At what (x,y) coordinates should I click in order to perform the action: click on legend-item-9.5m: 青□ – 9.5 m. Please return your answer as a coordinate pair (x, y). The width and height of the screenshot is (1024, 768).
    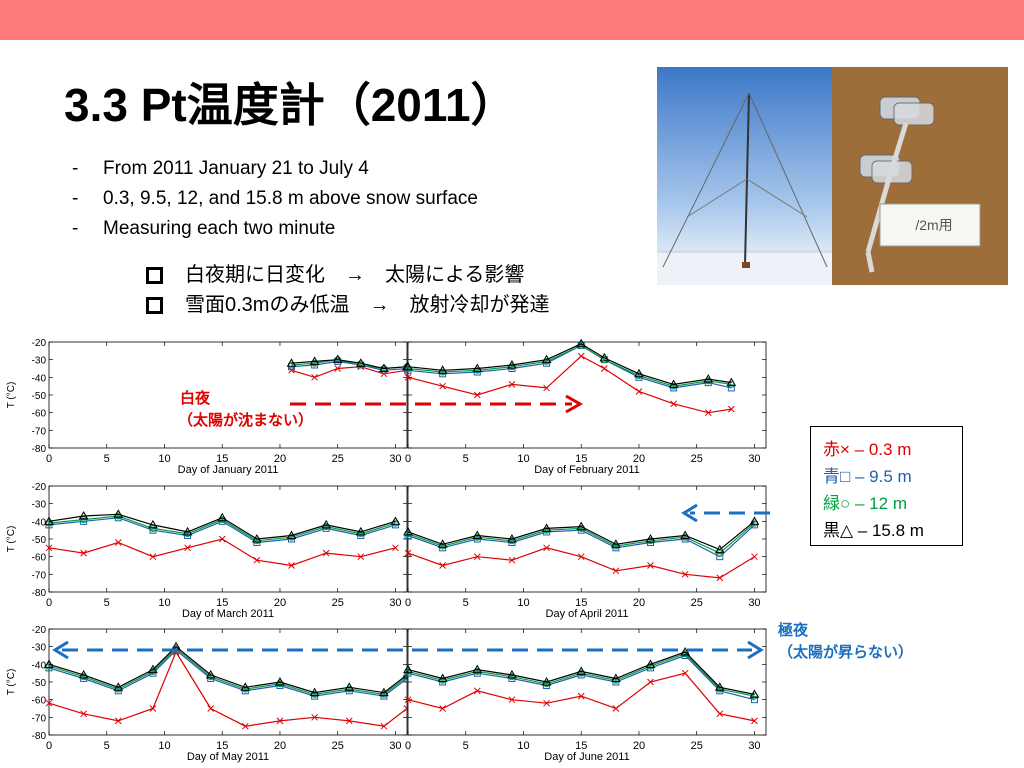
    Looking at the image, I should click on (867, 474).